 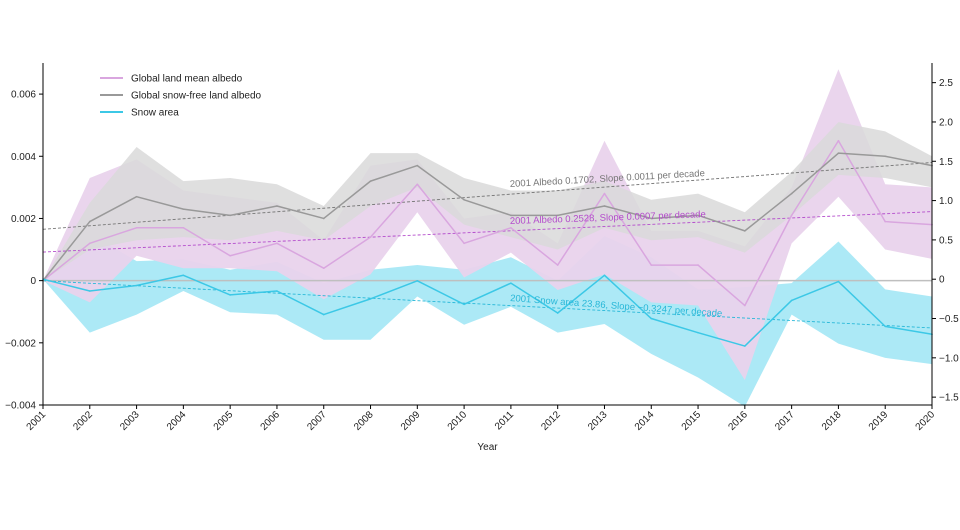 I want to click on global-snow-free-land-albedo-point-2015, so click(x=698, y=215).